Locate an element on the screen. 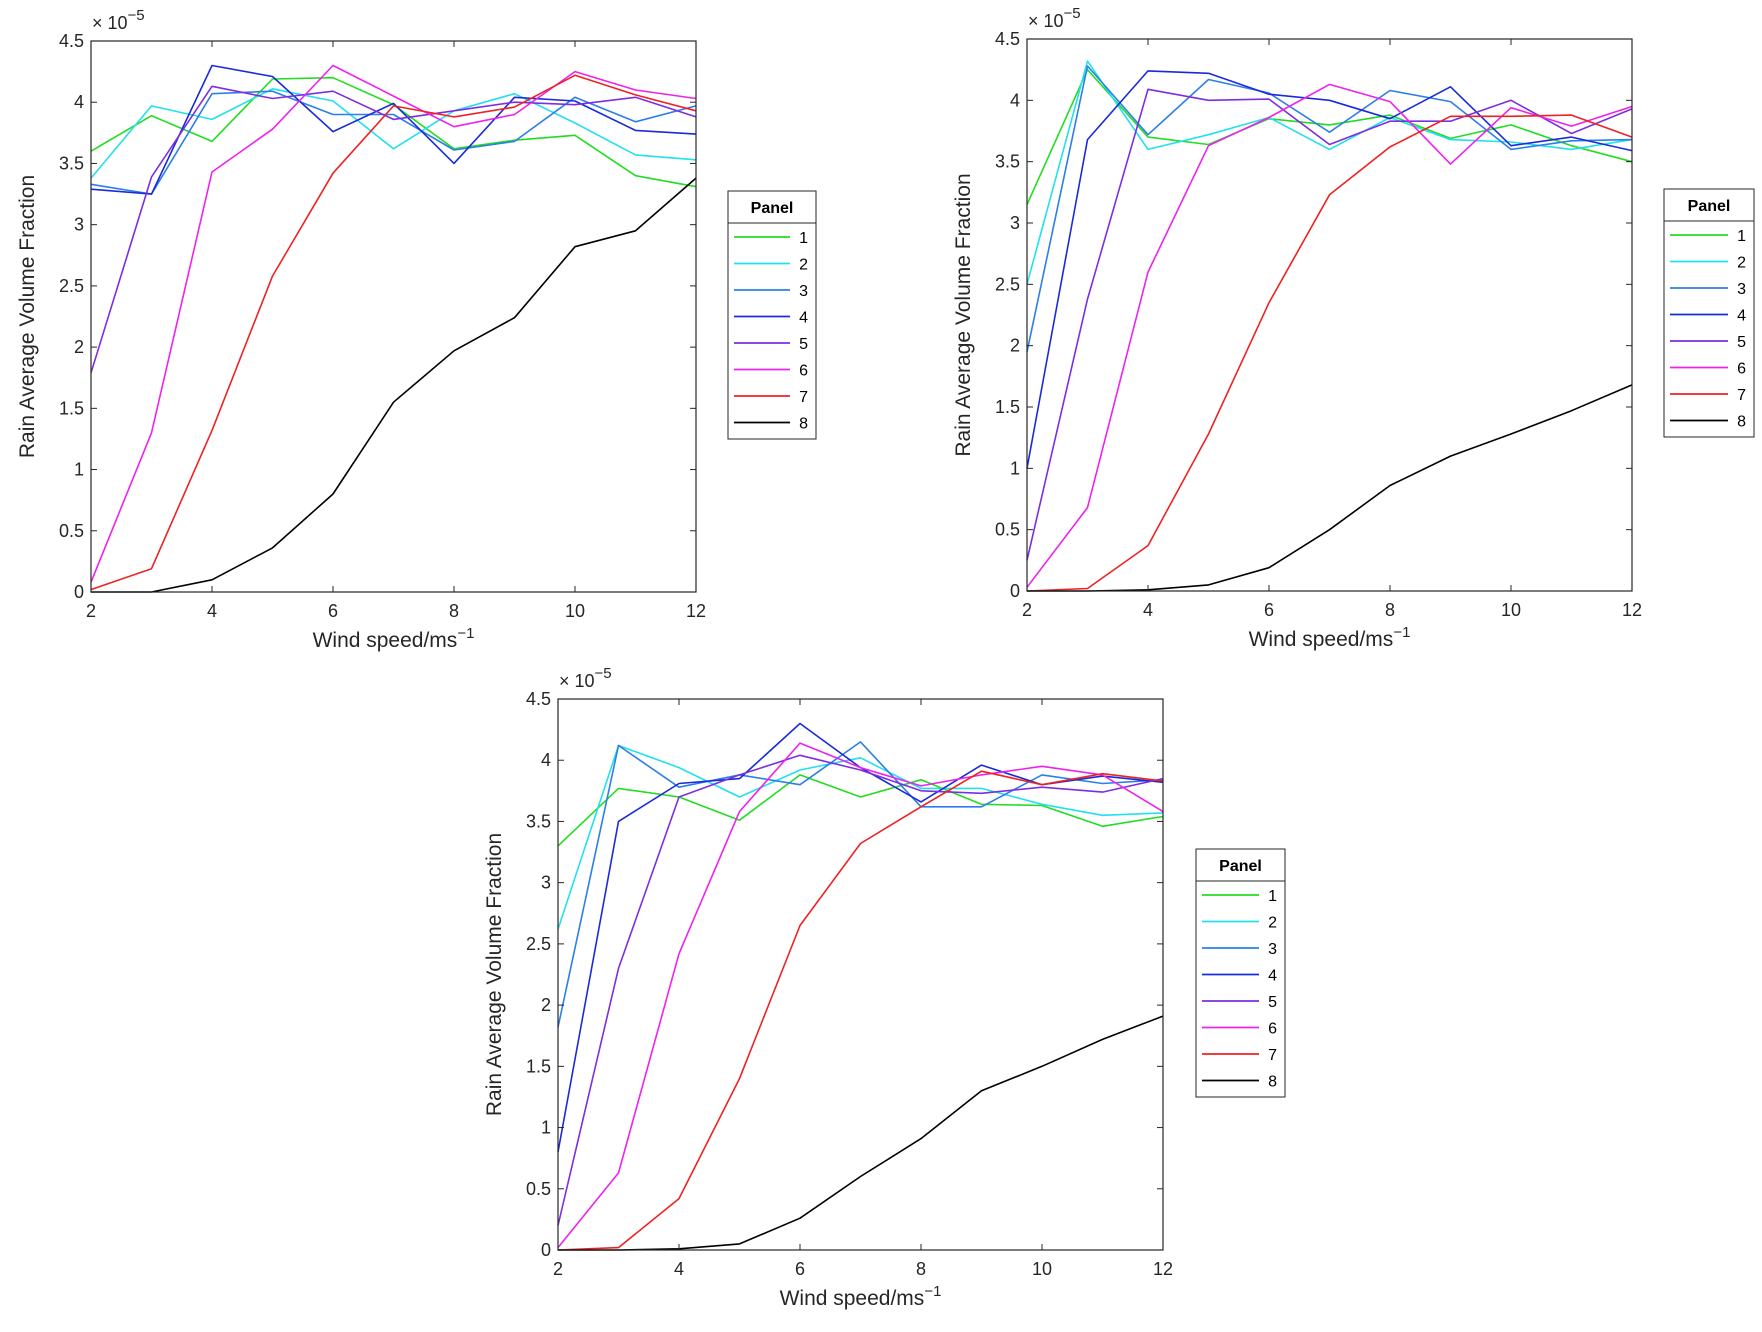  chart-3-legend-label-8: 8 is located at coordinates (1272, 1082).